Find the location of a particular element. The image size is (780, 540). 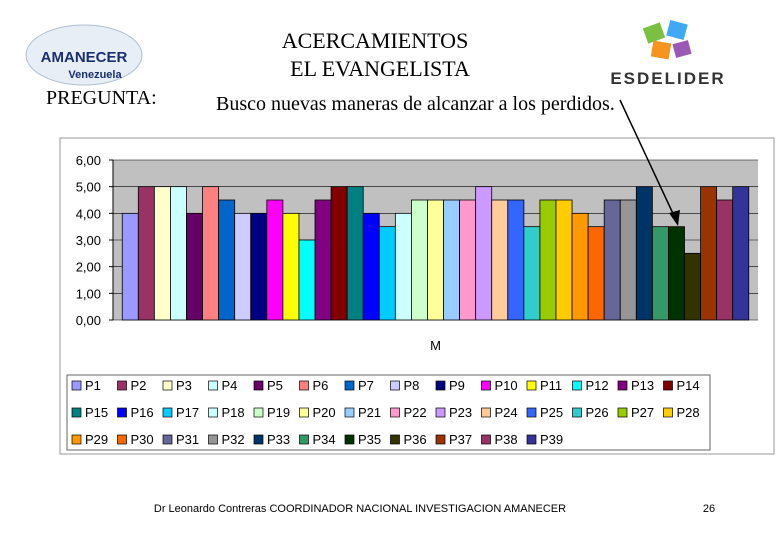

legend-label: P2 is located at coordinates (139, 385).